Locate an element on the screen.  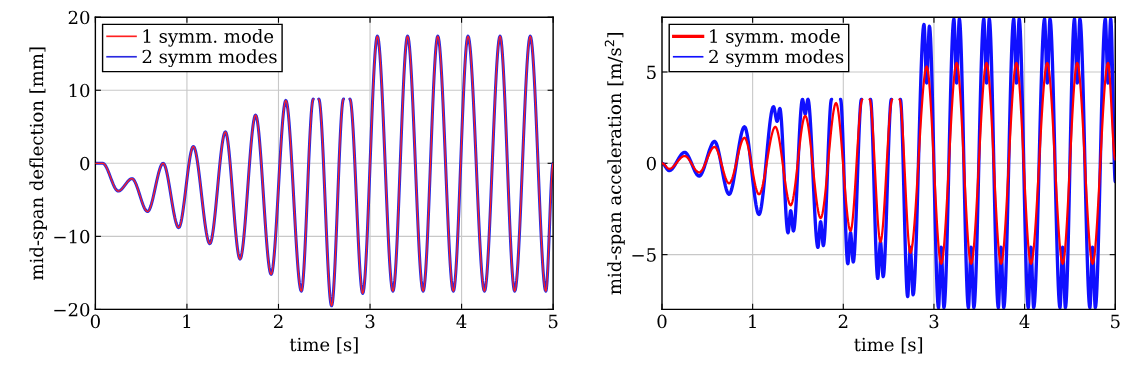
y-axis-title: mid-span acceleration [m/s$^{2}$] is located at coordinates (614, 164).